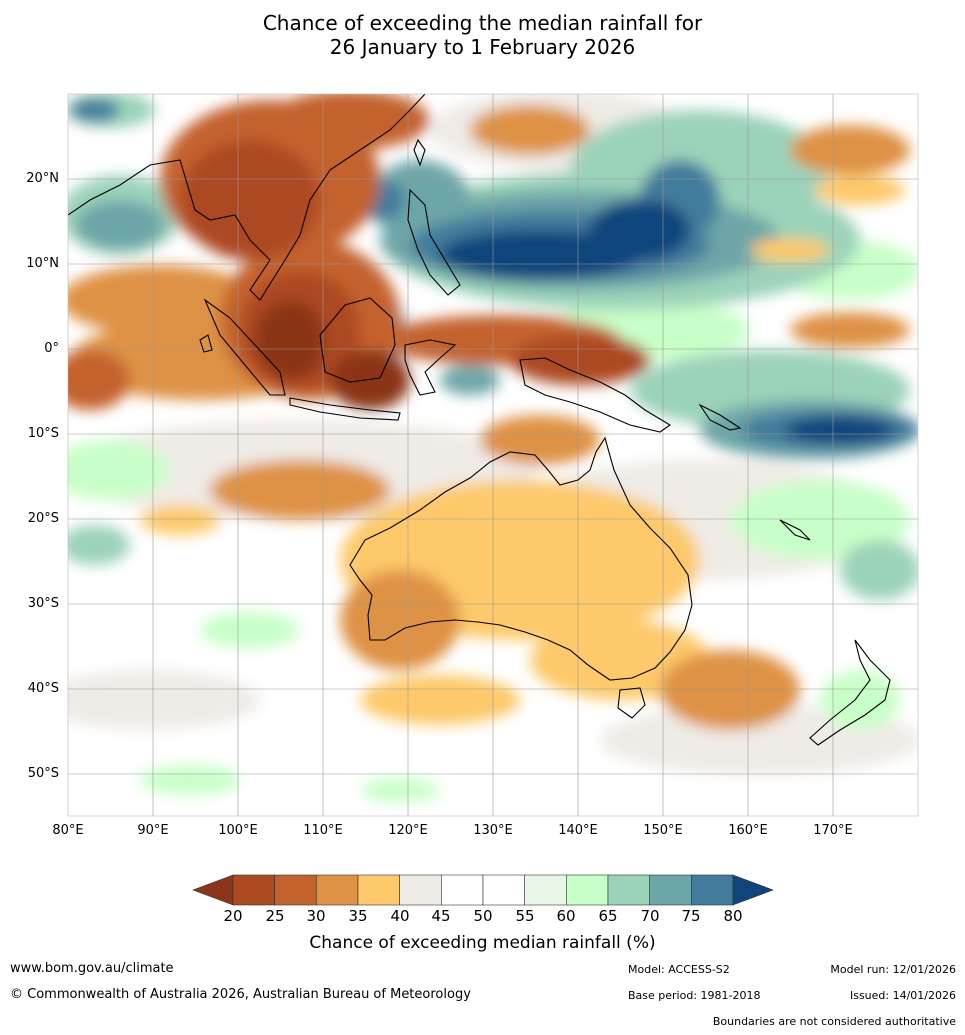 The image size is (965, 1035). I want to click on lon-label: 130°E, so click(493, 830).